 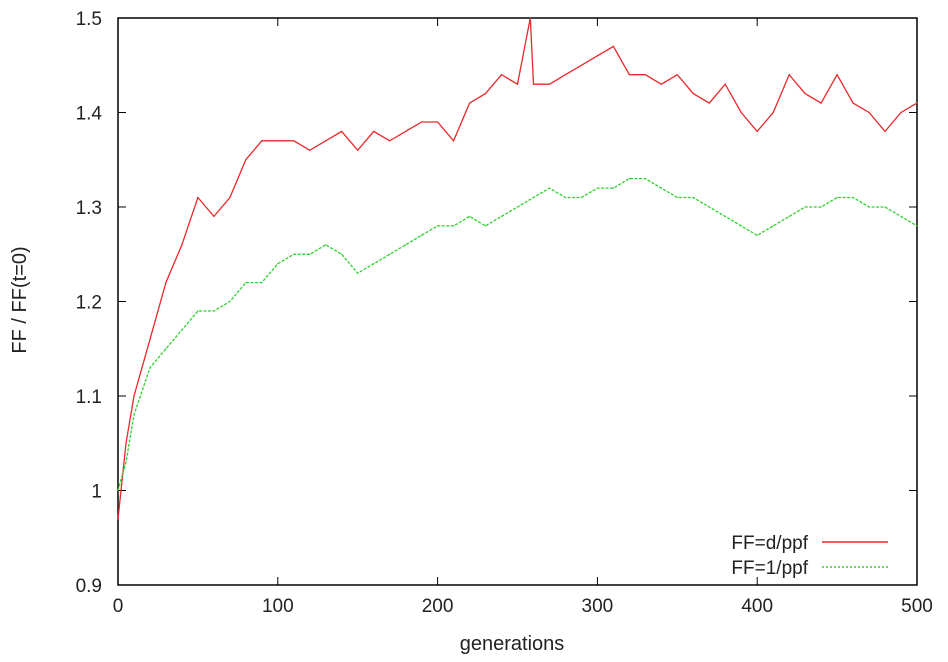 I want to click on x-tick-label: 300, so click(x=598, y=606).